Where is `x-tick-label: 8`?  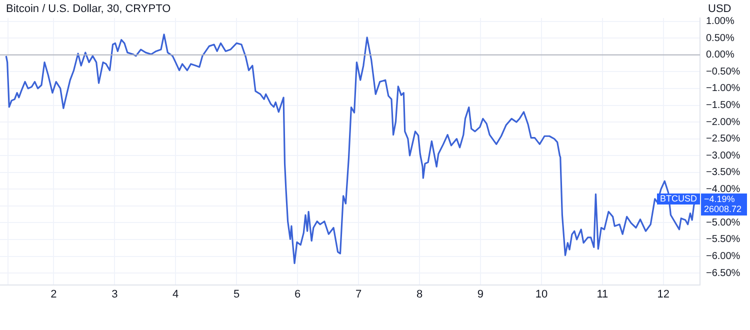
x-tick-label: 8 is located at coordinates (419, 294).